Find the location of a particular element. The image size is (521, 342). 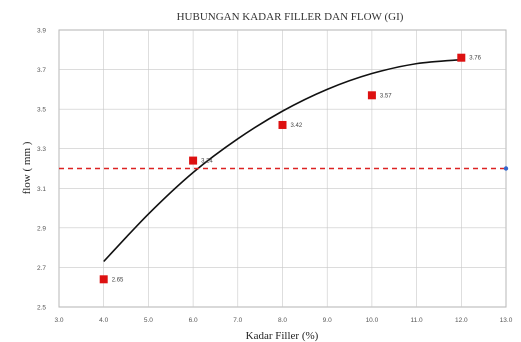

y-tick-label: 2.5 is located at coordinates (41, 308).